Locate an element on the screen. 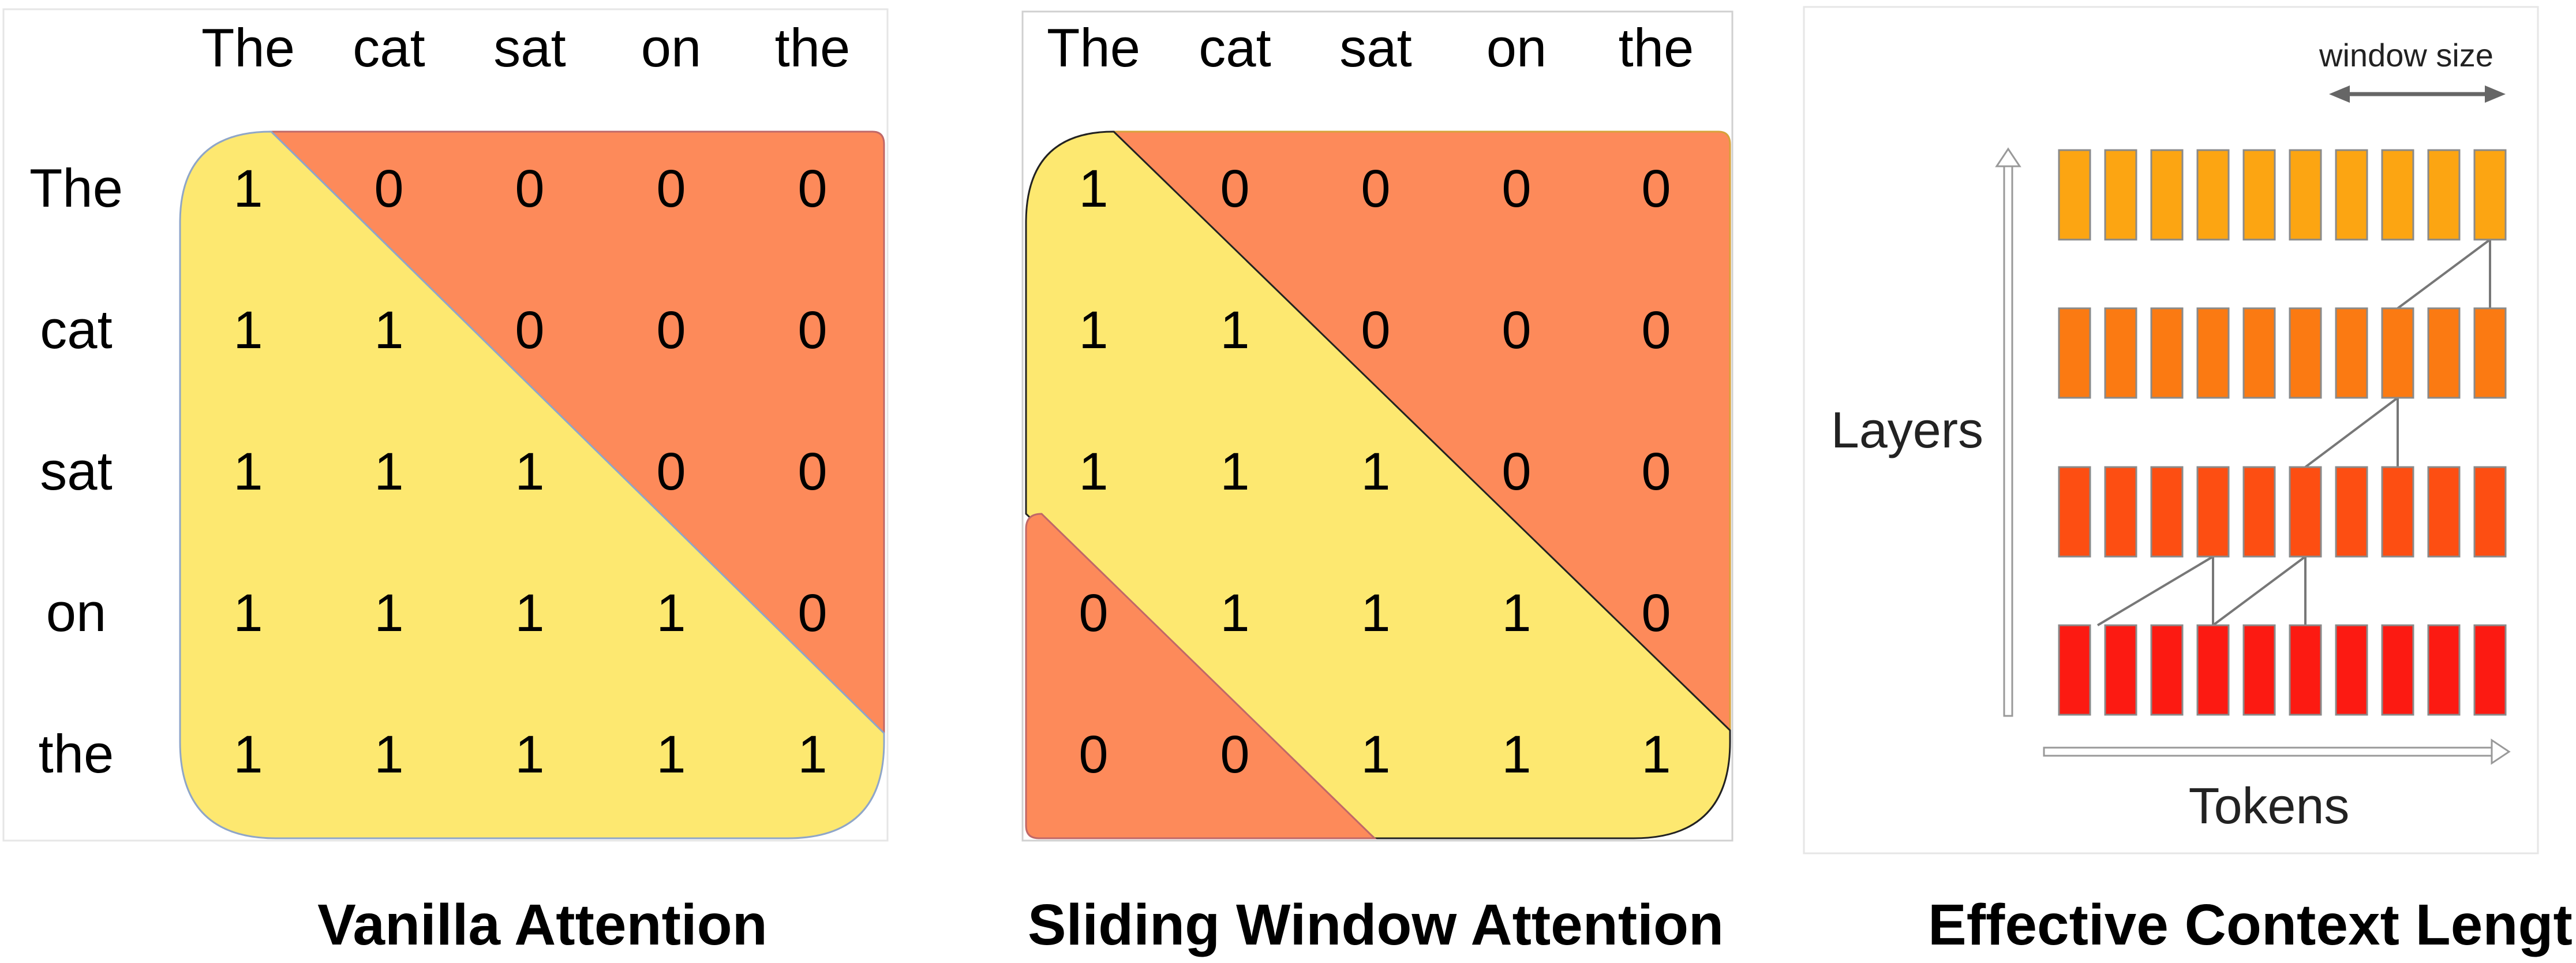  row-token-label: on is located at coordinates (76, 612).